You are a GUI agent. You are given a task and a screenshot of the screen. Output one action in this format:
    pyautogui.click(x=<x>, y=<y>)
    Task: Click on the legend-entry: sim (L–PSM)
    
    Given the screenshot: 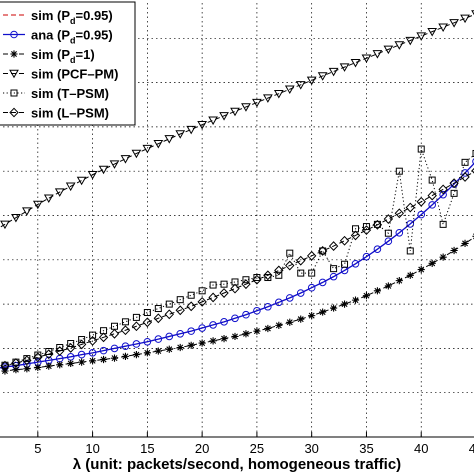 What is the action you would take?
    pyautogui.click(x=56, y=113)
    